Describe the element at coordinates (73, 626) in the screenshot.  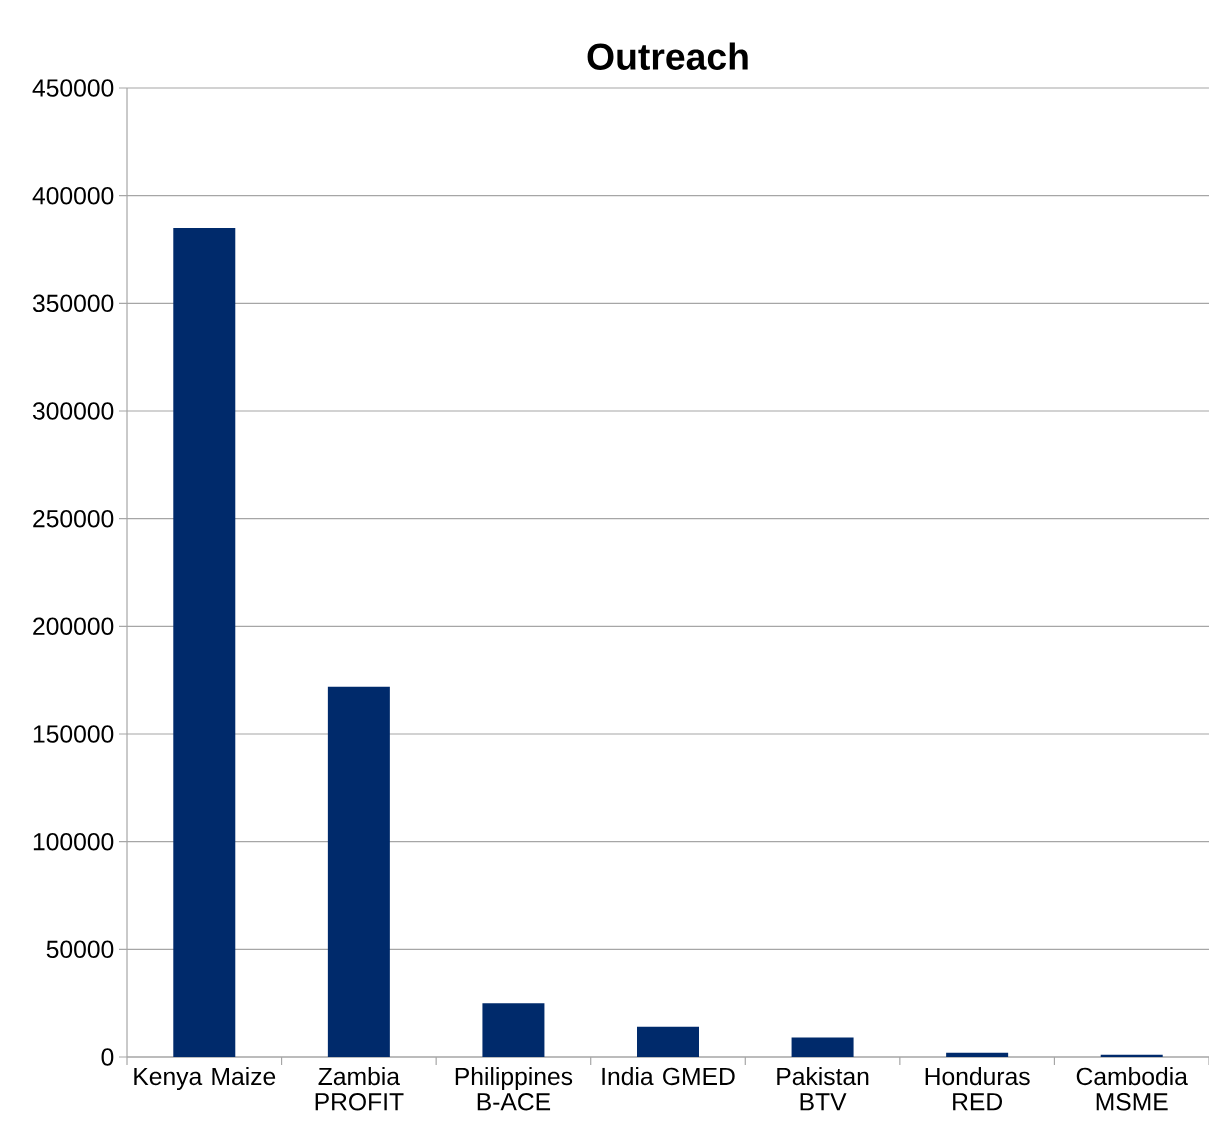
I see `y-tick-label: 200000` at that location.